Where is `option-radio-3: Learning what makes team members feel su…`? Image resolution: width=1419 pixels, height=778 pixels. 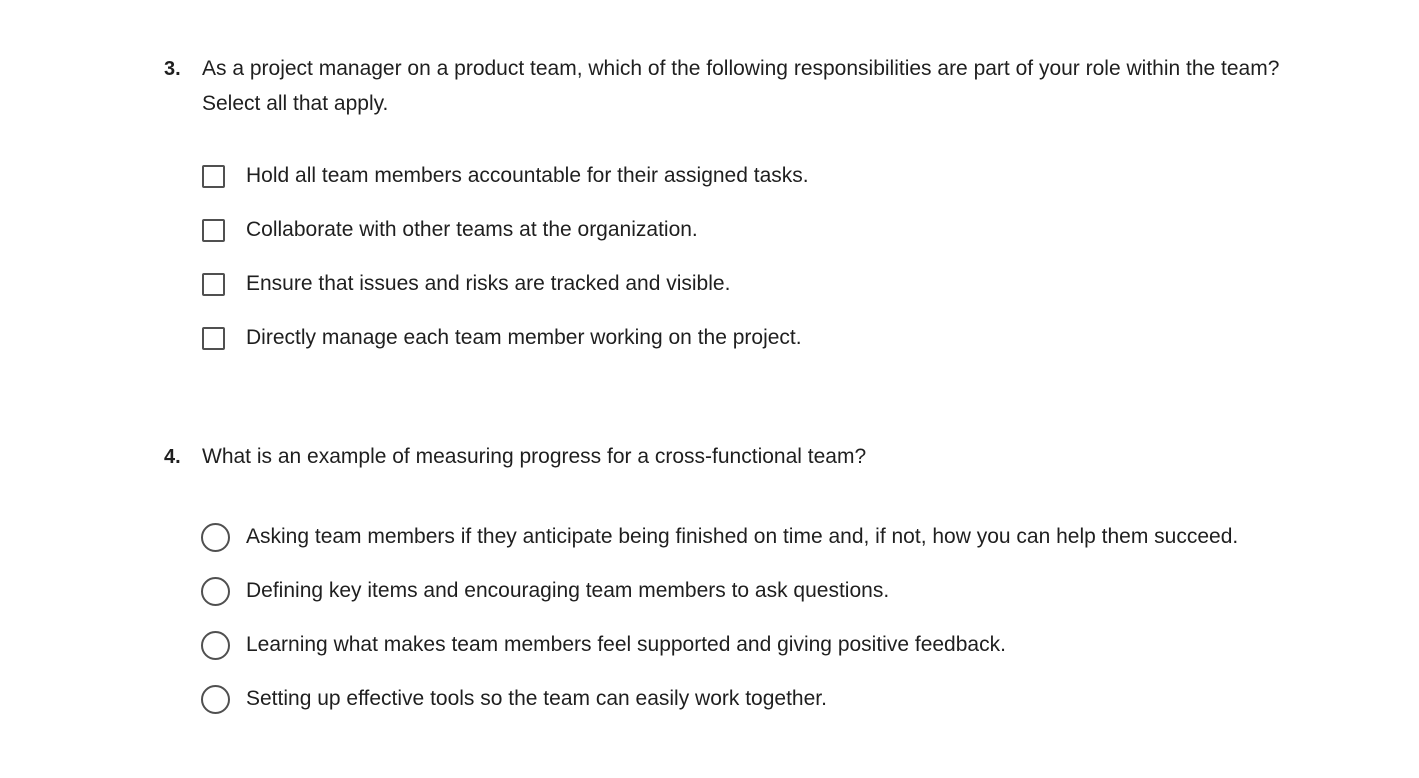 option-radio-3: Learning what makes team members feel su… is located at coordinates (762, 645).